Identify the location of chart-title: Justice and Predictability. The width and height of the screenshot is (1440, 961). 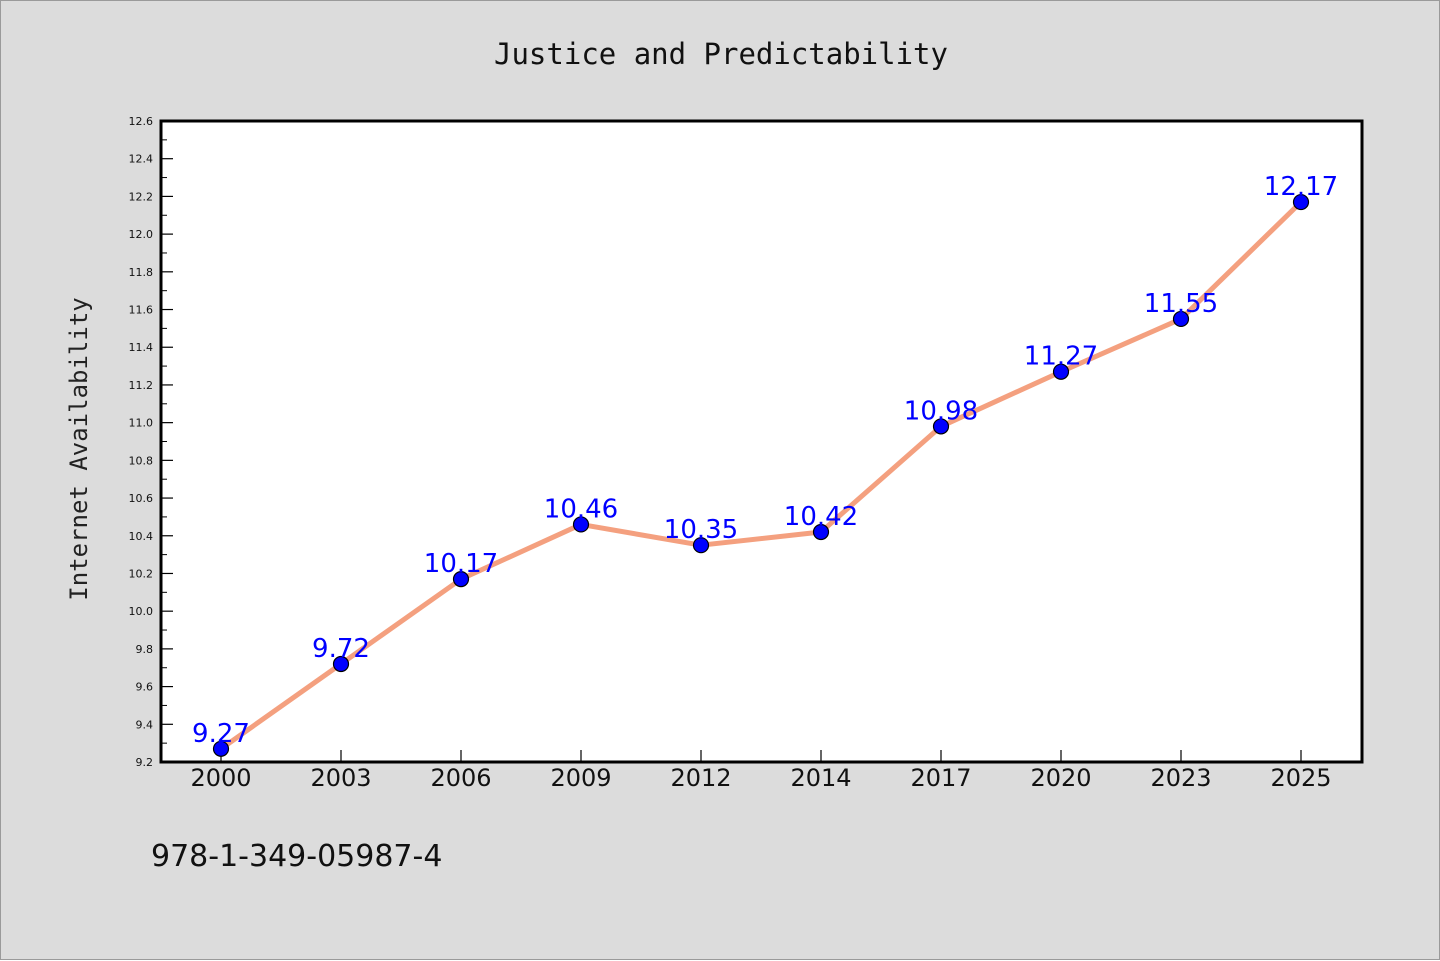
(721, 54).